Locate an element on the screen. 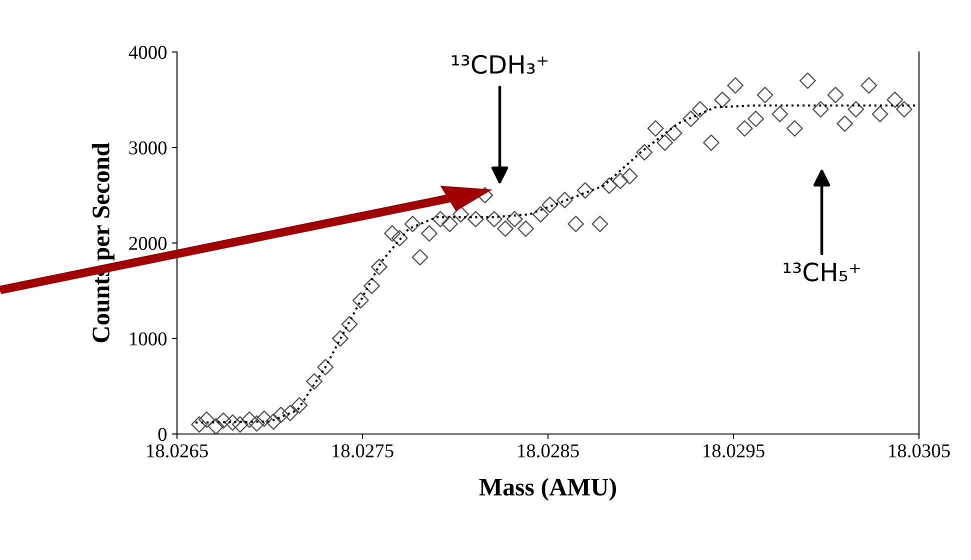 The width and height of the screenshot is (971, 560). x-tick-label: 18.0295 is located at coordinates (734, 451).